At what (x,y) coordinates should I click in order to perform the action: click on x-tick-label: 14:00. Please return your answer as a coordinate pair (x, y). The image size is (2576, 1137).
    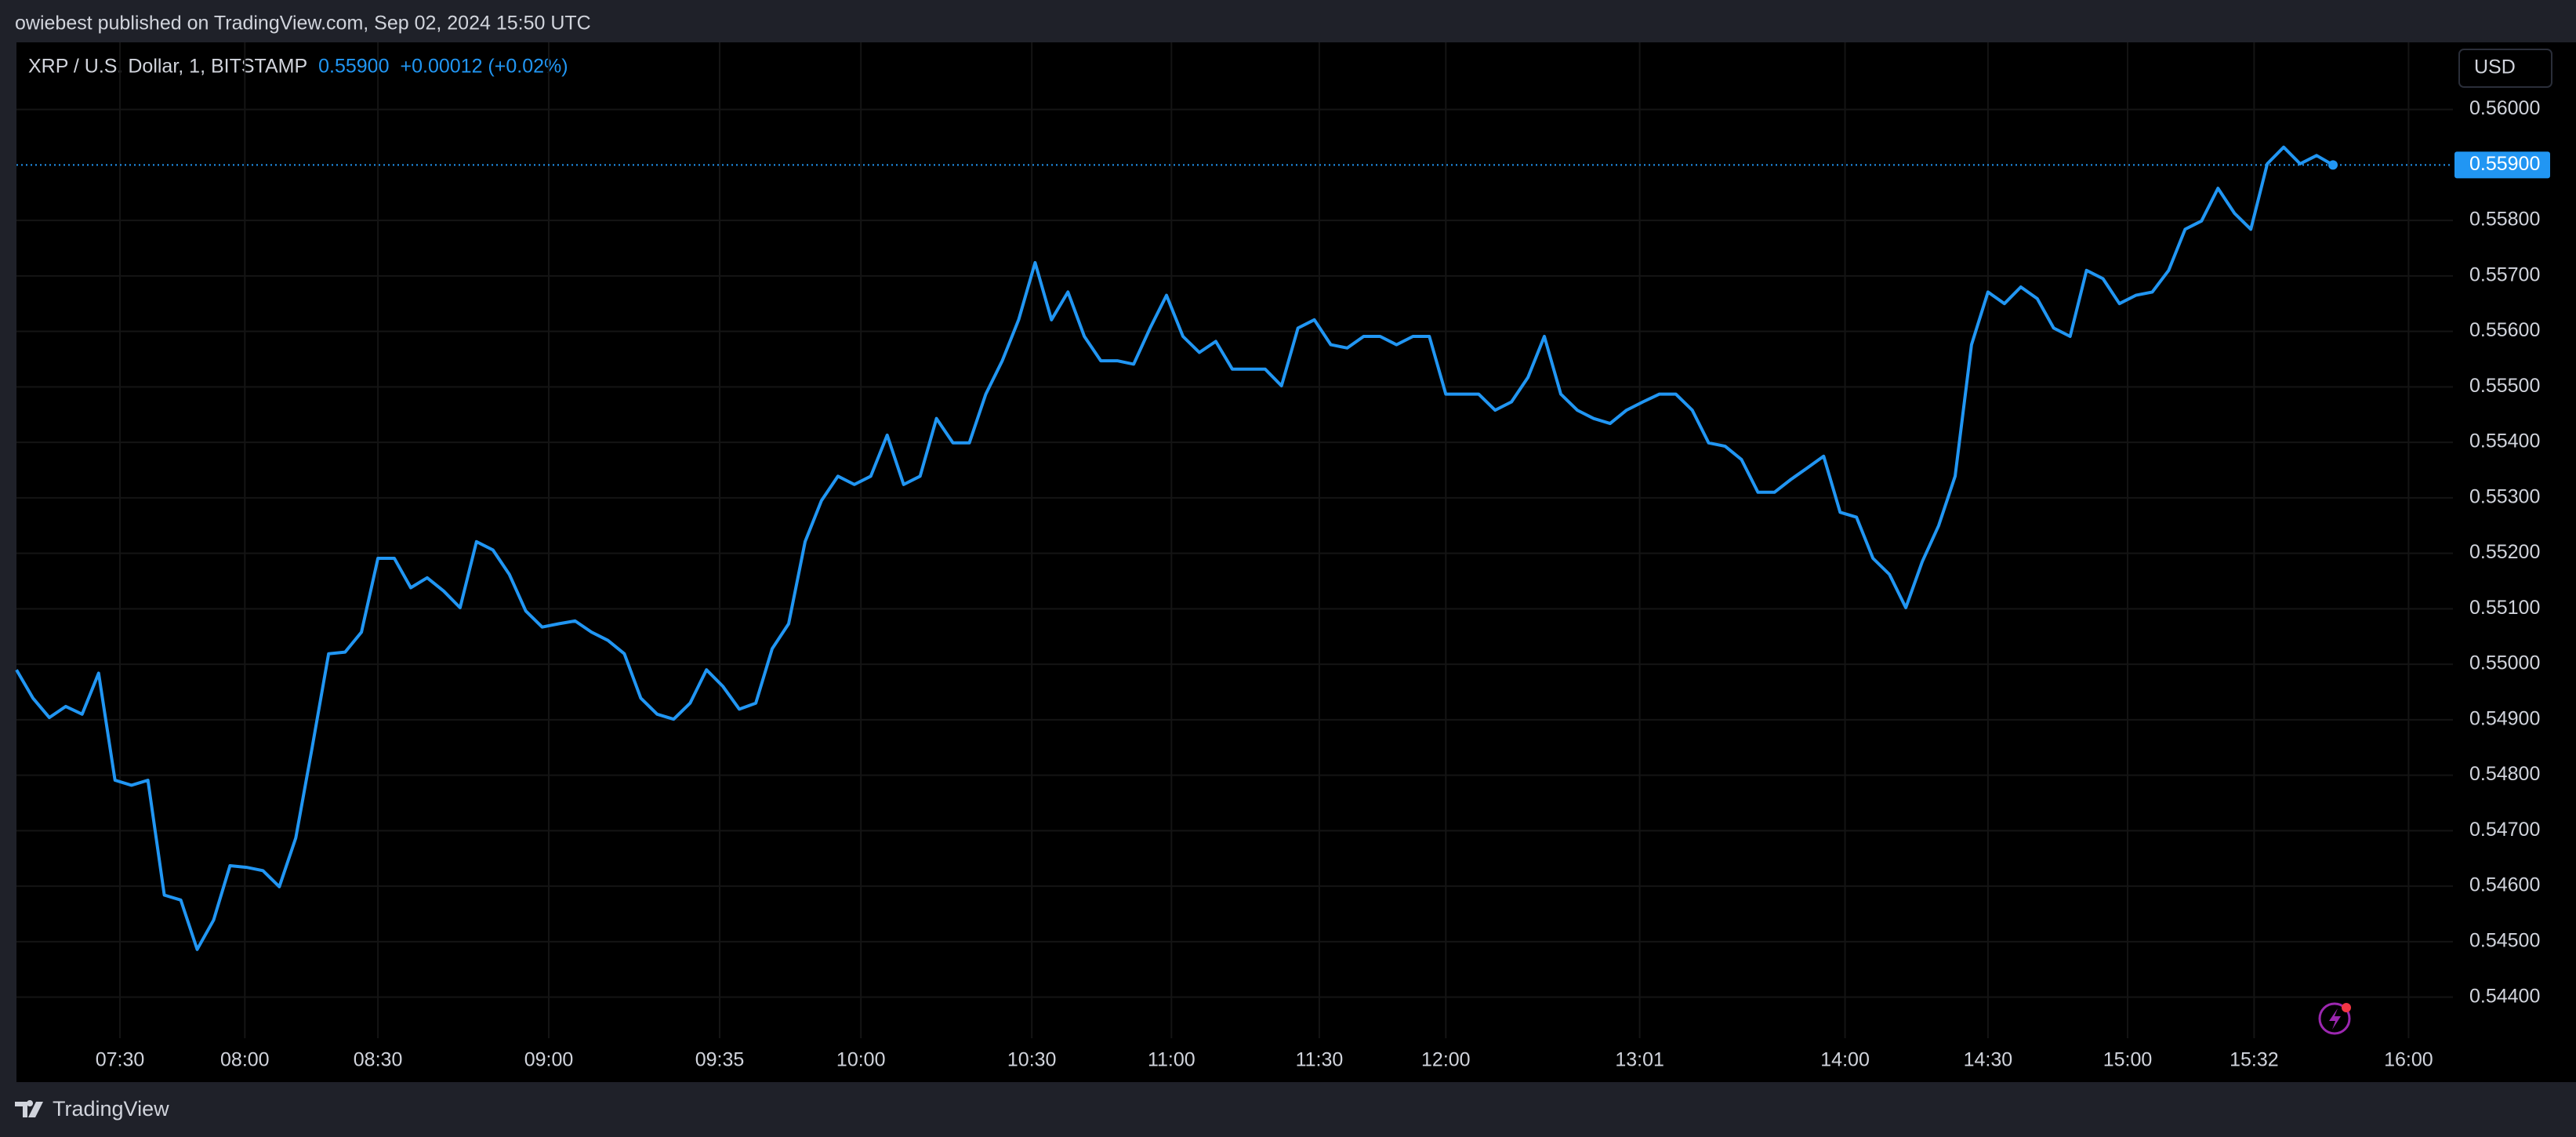
    Looking at the image, I should click on (1845, 1060).